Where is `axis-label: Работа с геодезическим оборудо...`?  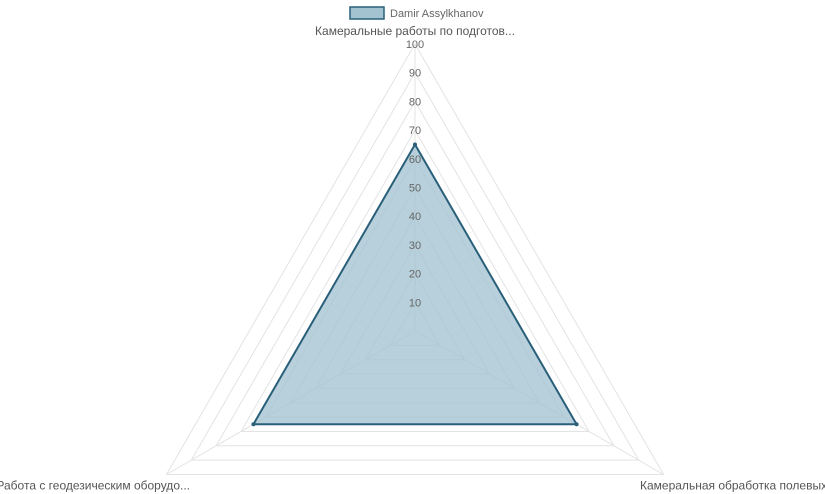
axis-label: Работа с геодезическим оборудо... is located at coordinates (95, 486).